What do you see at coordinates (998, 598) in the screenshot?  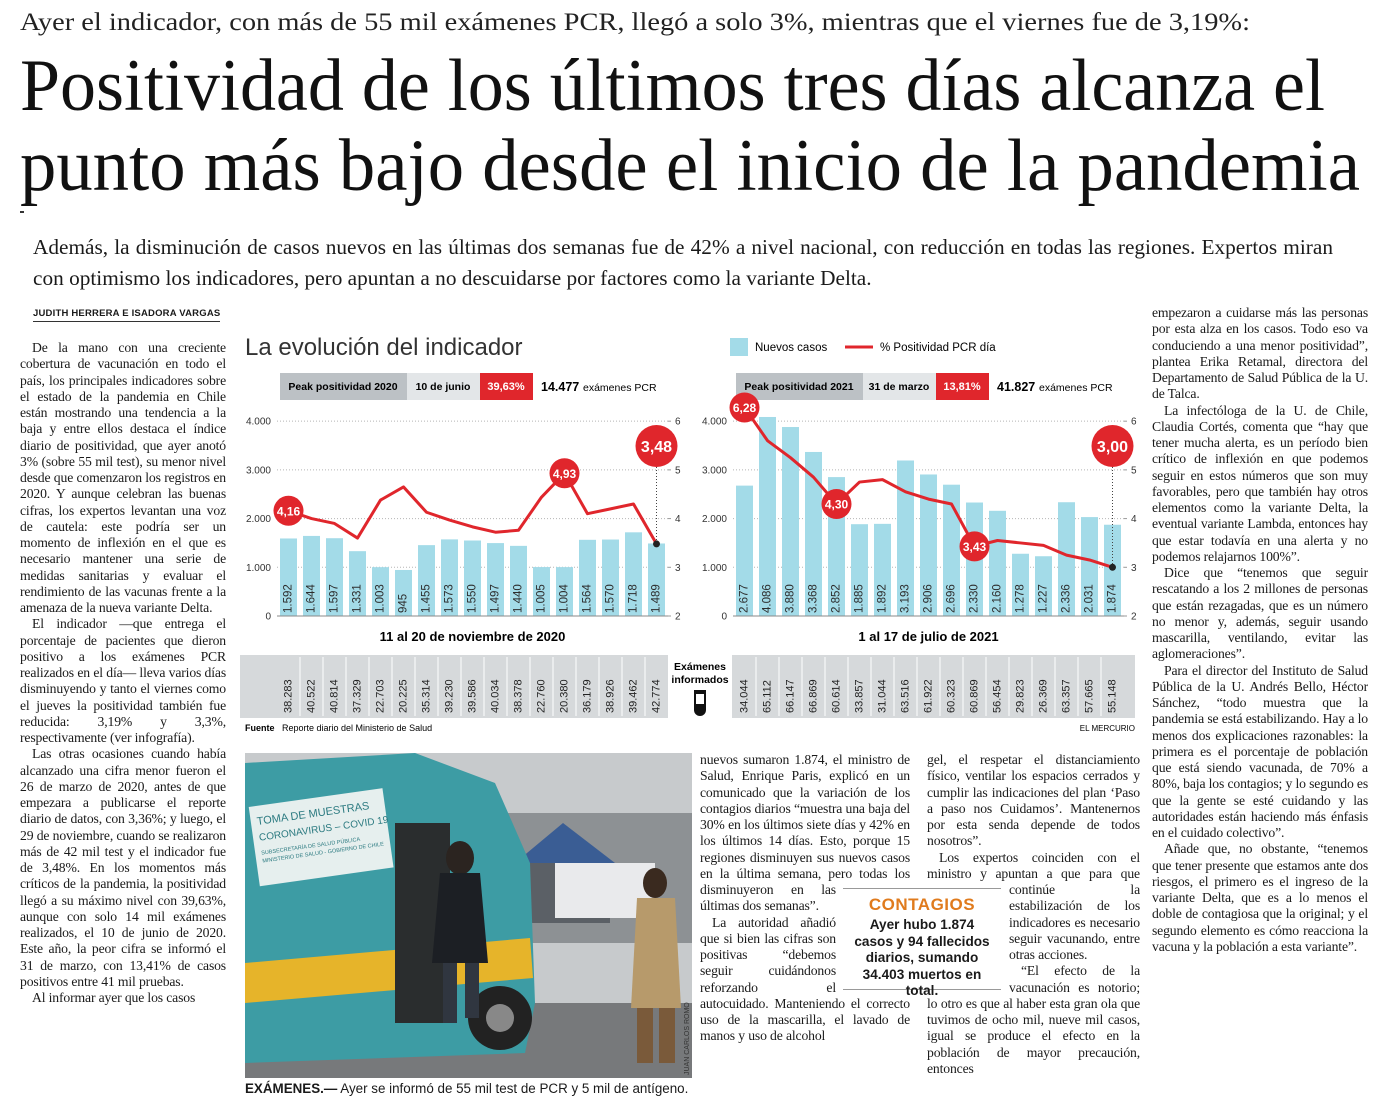 I see `bar-label: 2.160` at bounding box center [998, 598].